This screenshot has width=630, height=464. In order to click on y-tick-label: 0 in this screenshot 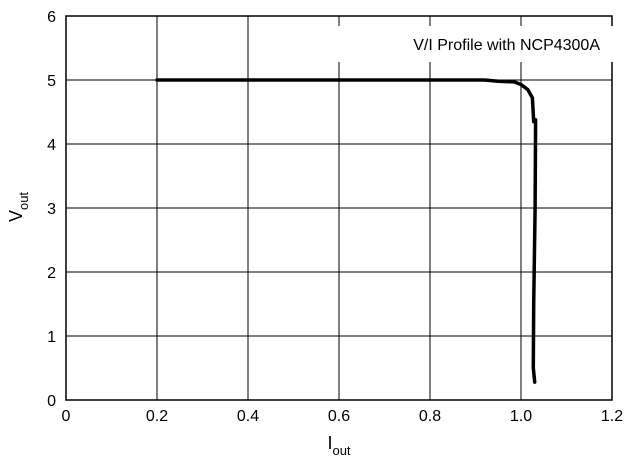, I will do `click(51, 401)`.